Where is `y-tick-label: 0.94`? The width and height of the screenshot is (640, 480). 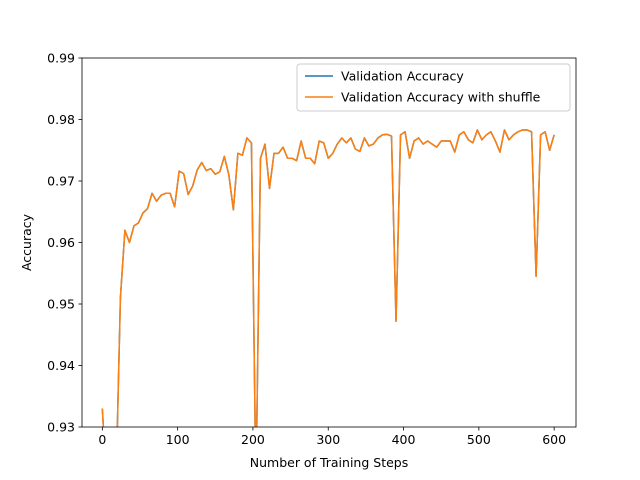 y-tick-label: 0.94 is located at coordinates (61, 365).